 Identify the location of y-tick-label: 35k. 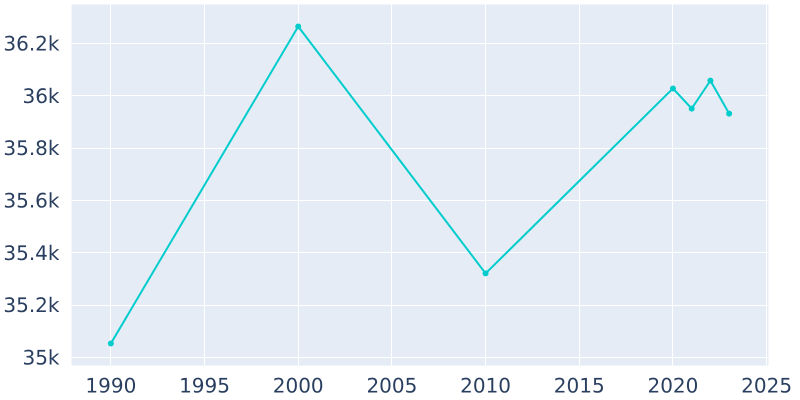
(41, 357).